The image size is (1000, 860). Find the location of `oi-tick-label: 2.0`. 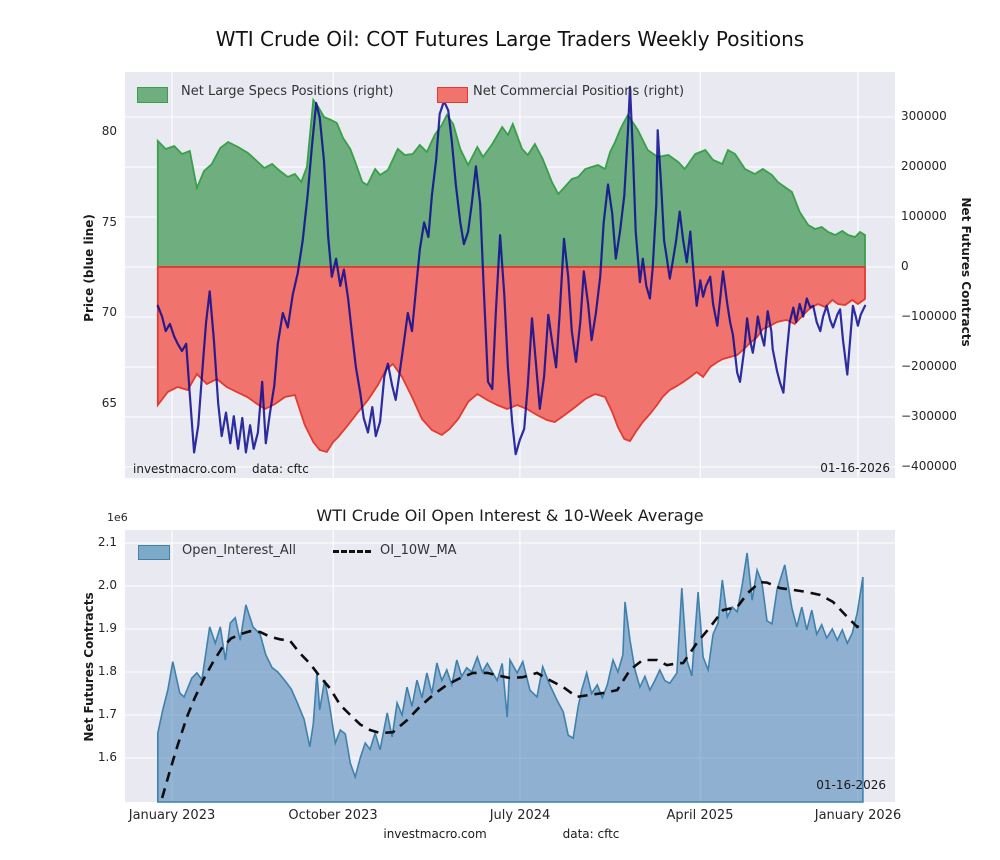

oi-tick-label: 2.0 is located at coordinates (107, 585).